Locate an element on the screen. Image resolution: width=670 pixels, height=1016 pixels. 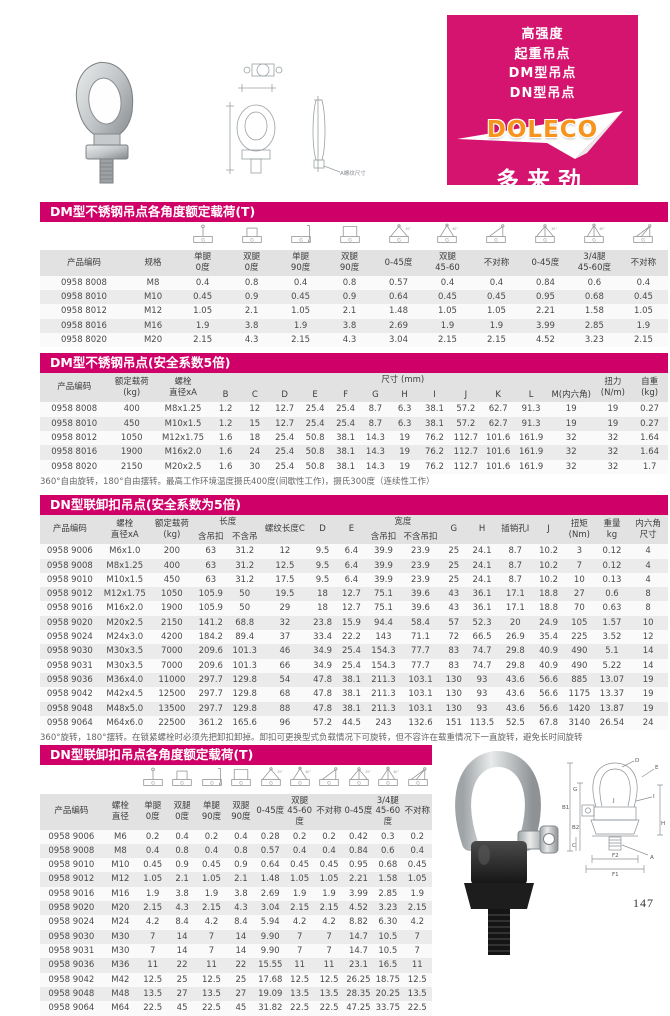
table-cell: 0.2 is located at coordinates (152, 836).